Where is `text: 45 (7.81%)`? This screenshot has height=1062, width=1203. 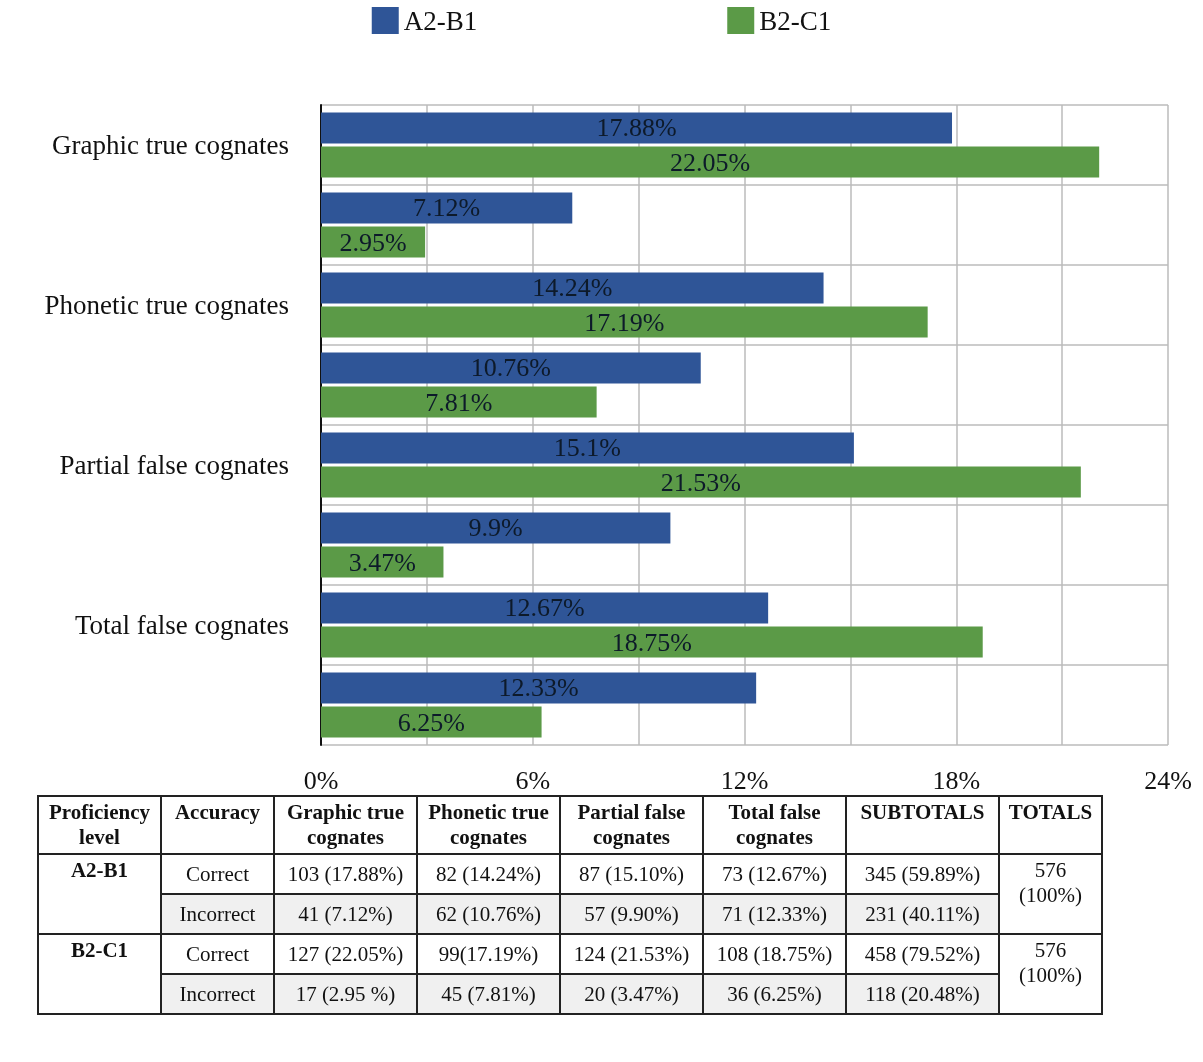
text: 45 (7.81%) is located at coordinates (488, 993).